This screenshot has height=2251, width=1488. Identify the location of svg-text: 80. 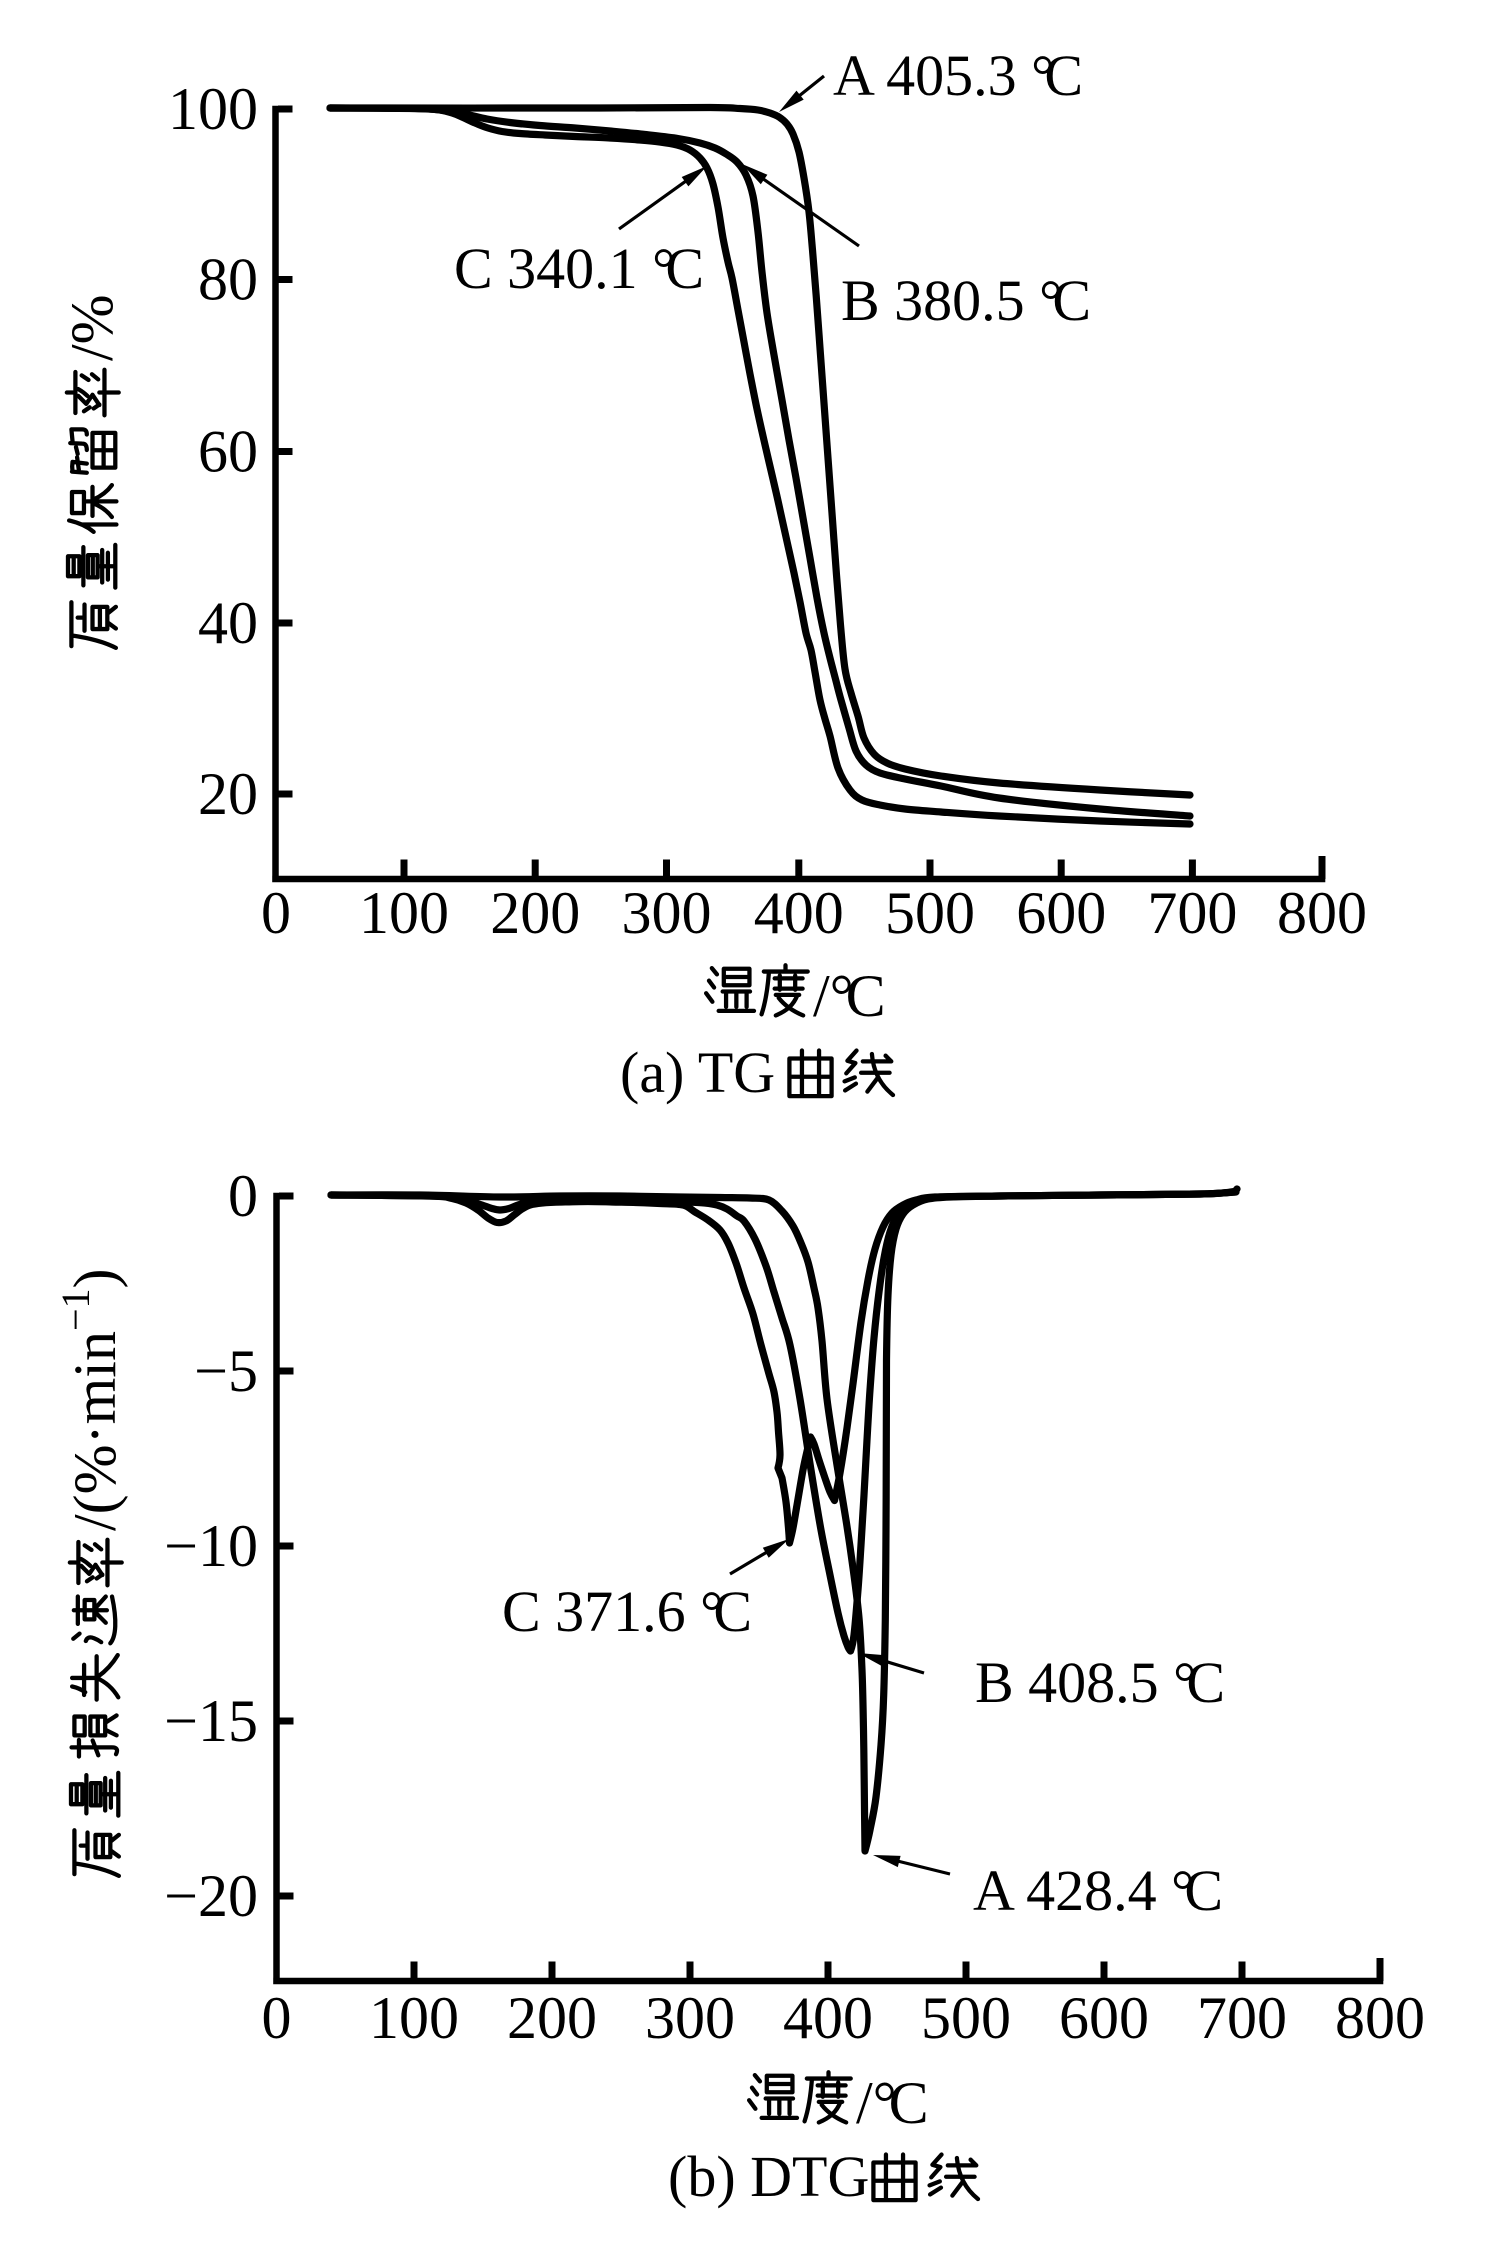
(228, 280).